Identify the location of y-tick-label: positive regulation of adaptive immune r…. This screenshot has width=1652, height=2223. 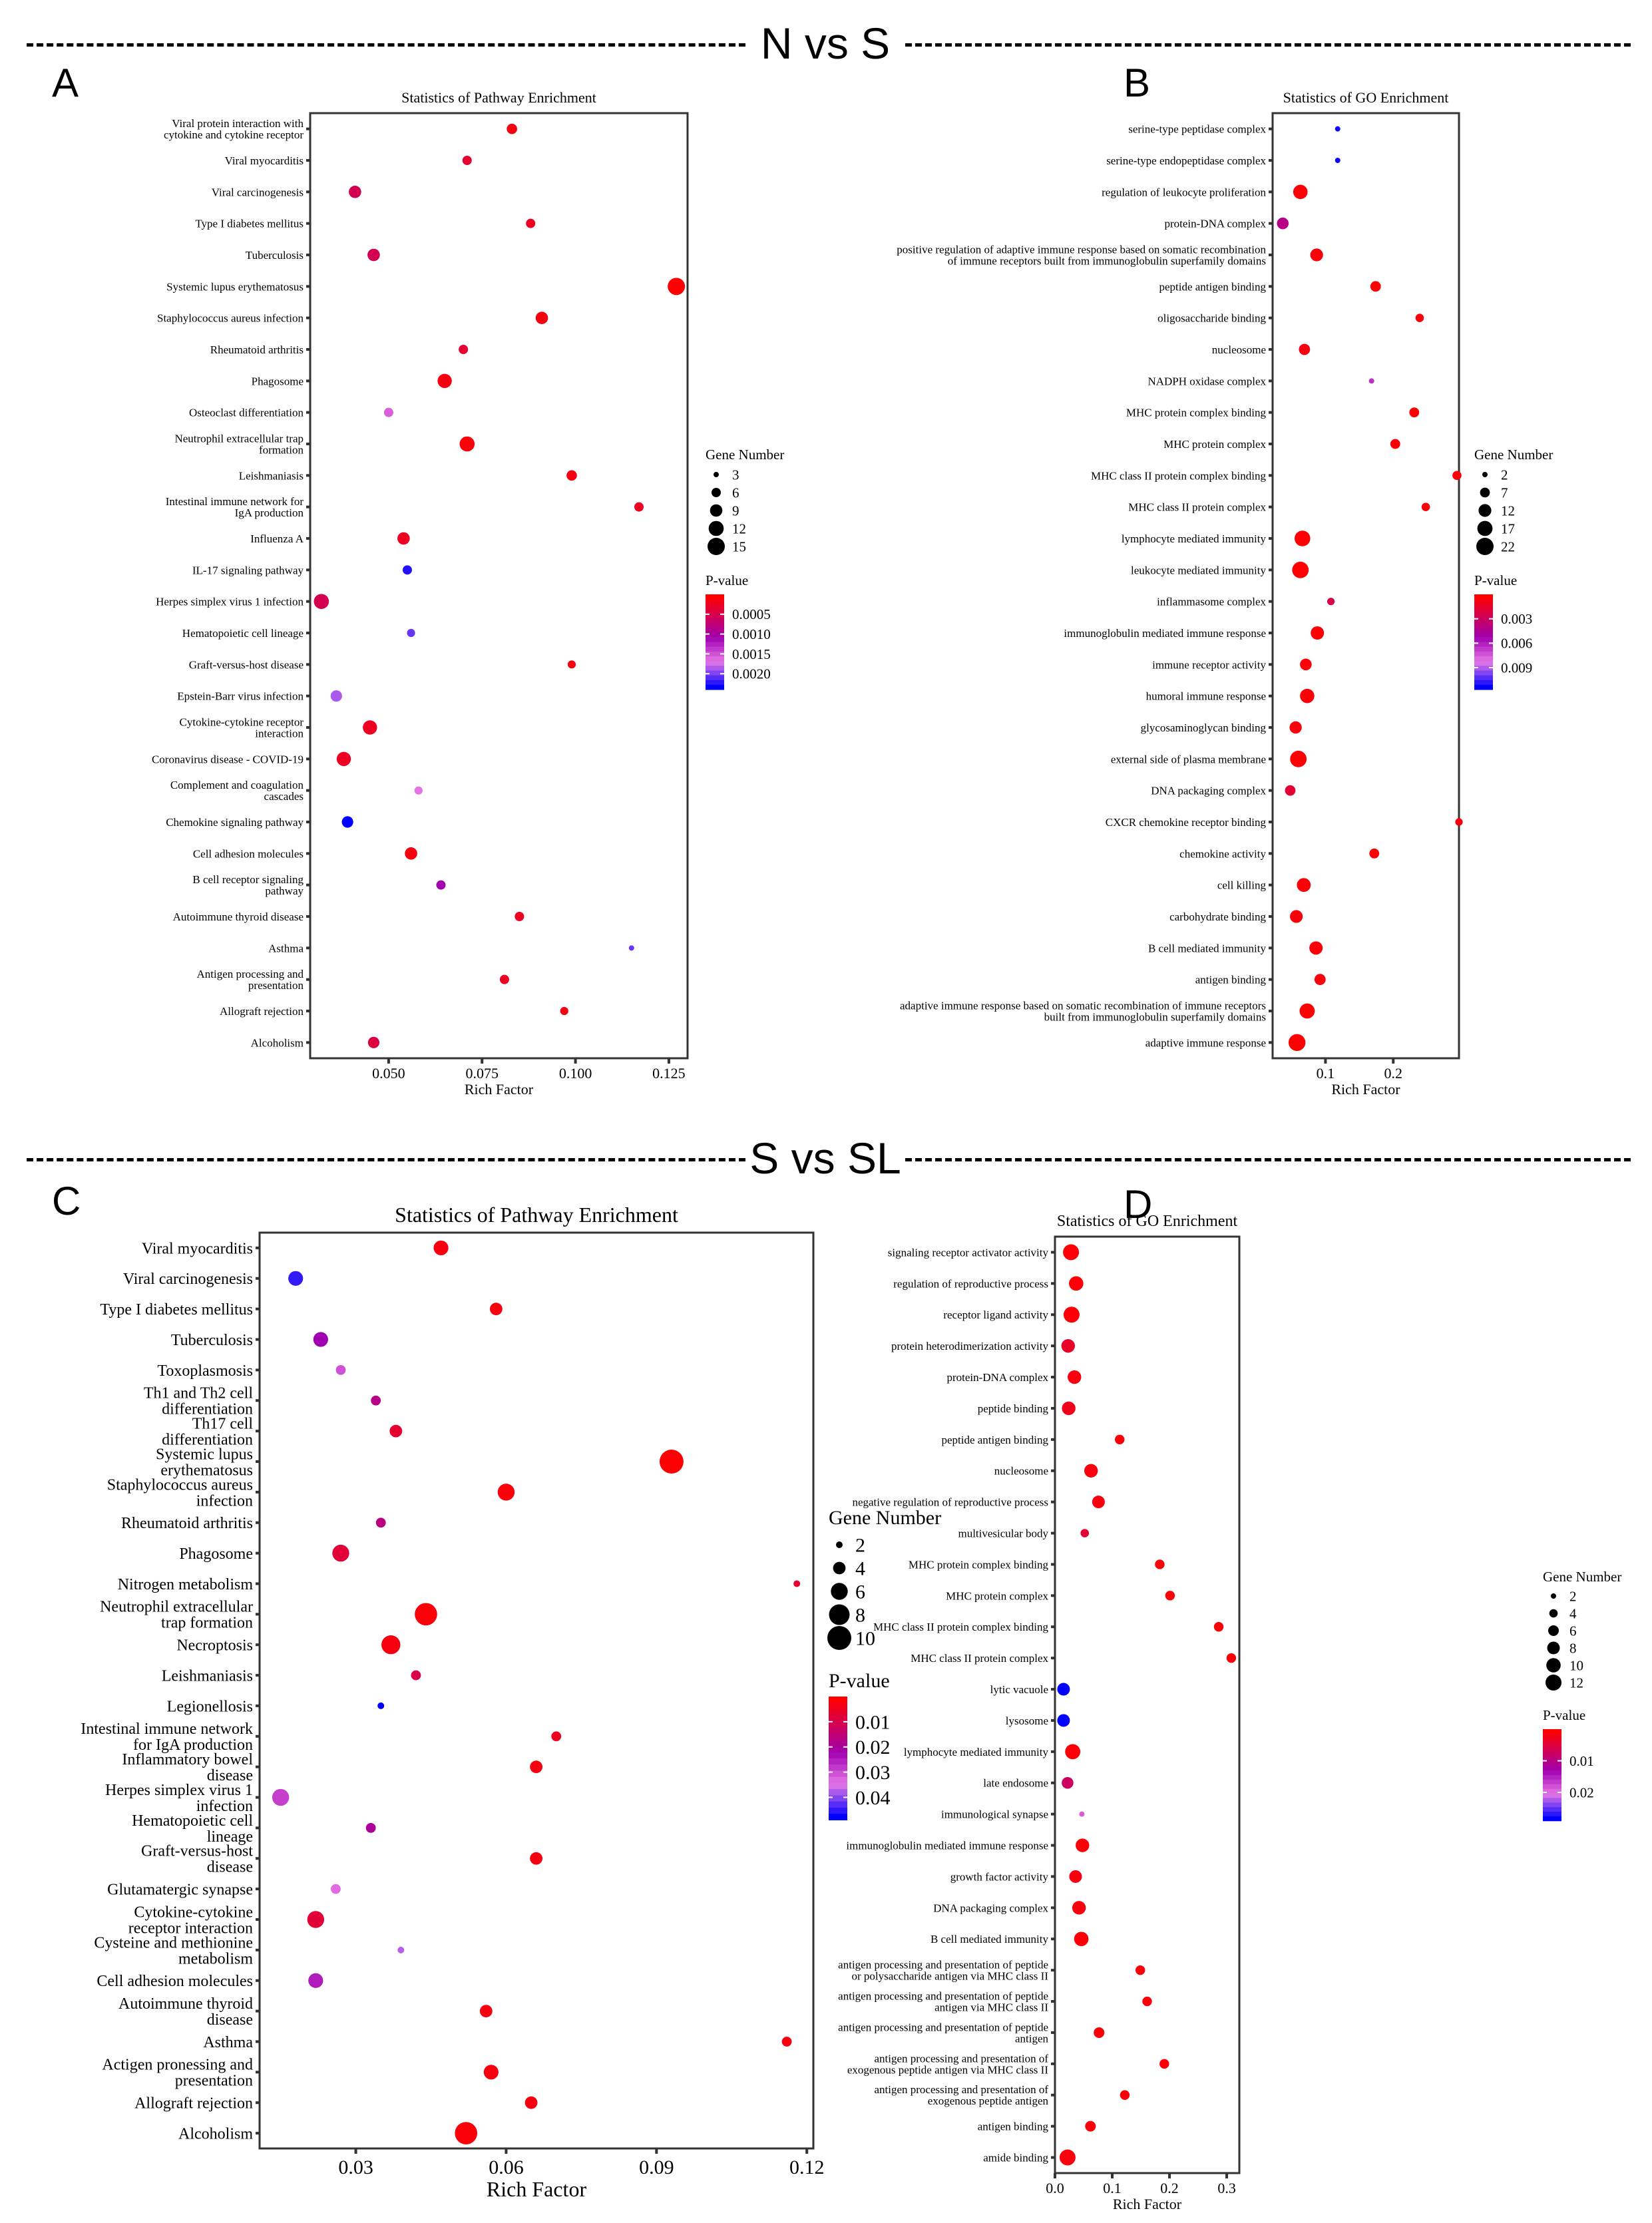
(1081, 255).